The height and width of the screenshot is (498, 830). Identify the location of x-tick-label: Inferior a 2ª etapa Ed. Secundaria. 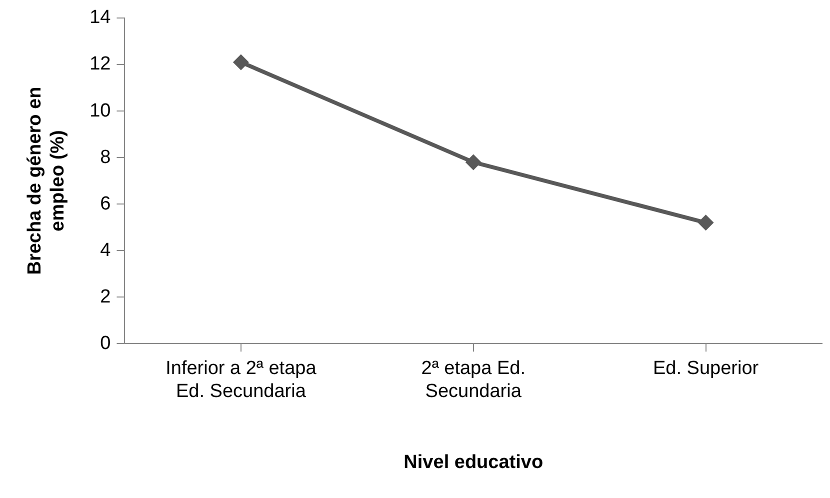
(241, 380).